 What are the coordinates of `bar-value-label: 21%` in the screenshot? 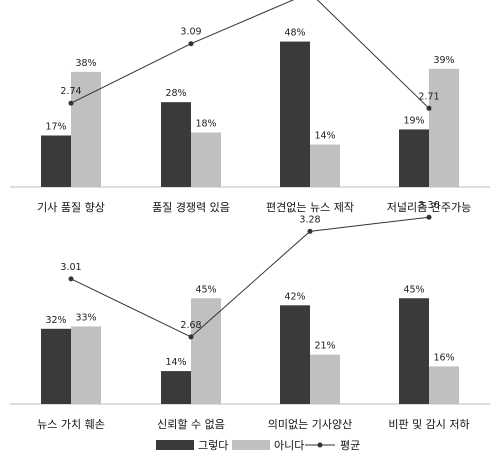 It's located at (324, 346).